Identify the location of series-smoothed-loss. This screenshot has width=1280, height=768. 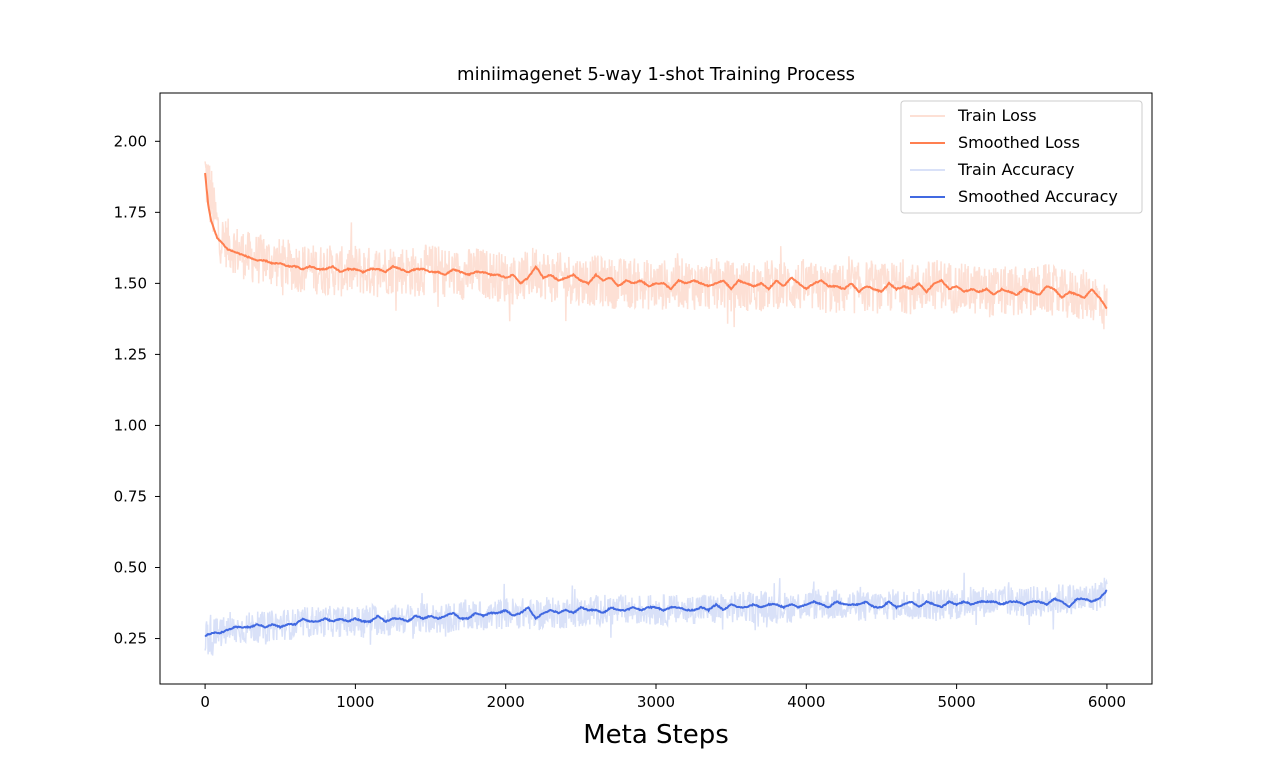
(656, 241).